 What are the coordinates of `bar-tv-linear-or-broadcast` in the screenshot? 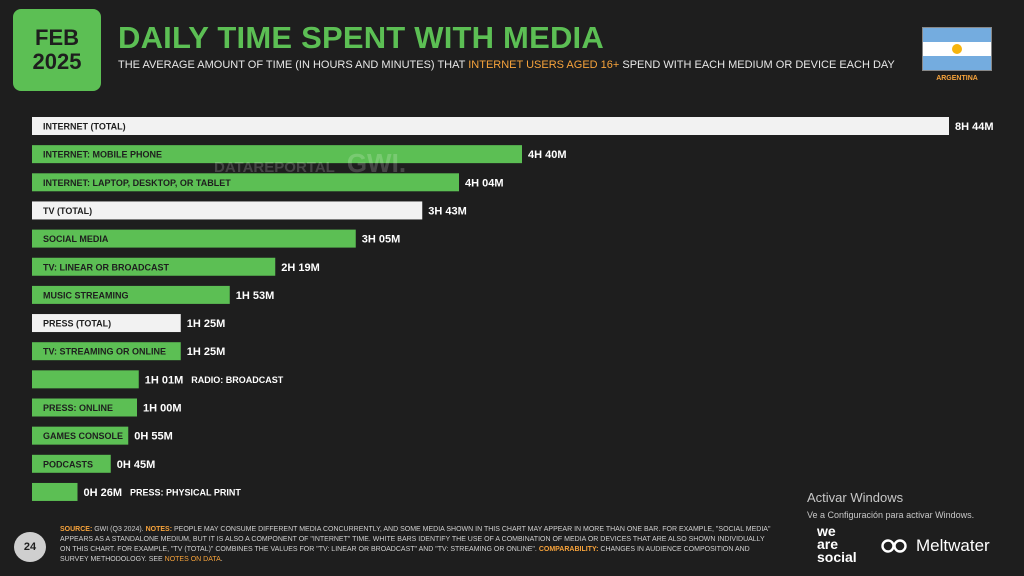 It's located at (154, 266).